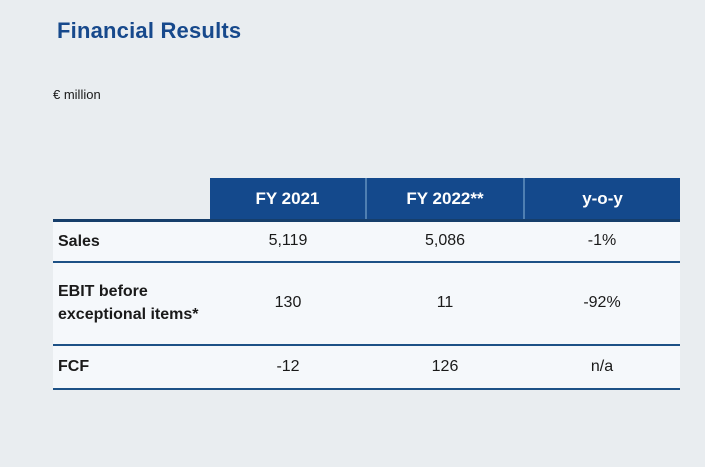 The image size is (705, 467). What do you see at coordinates (602, 302) in the screenshot?
I see `value-cell: -92%` at bounding box center [602, 302].